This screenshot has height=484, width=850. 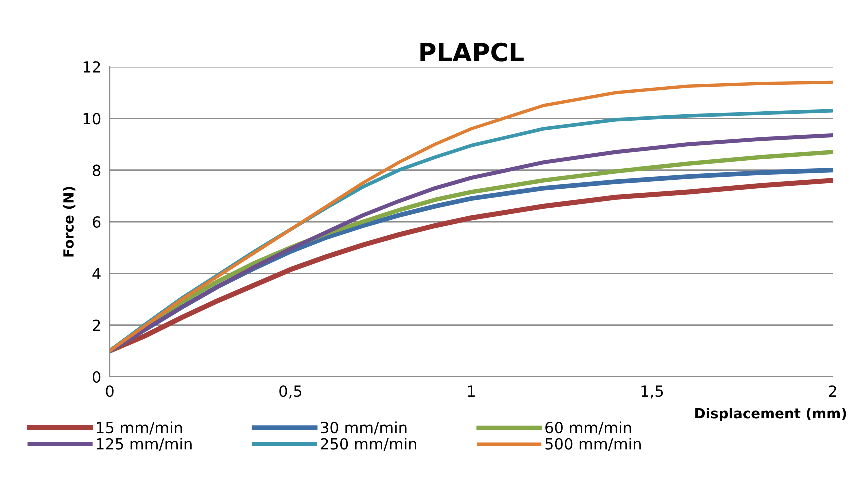 I want to click on x-tick-label: 1, so click(x=471, y=391).